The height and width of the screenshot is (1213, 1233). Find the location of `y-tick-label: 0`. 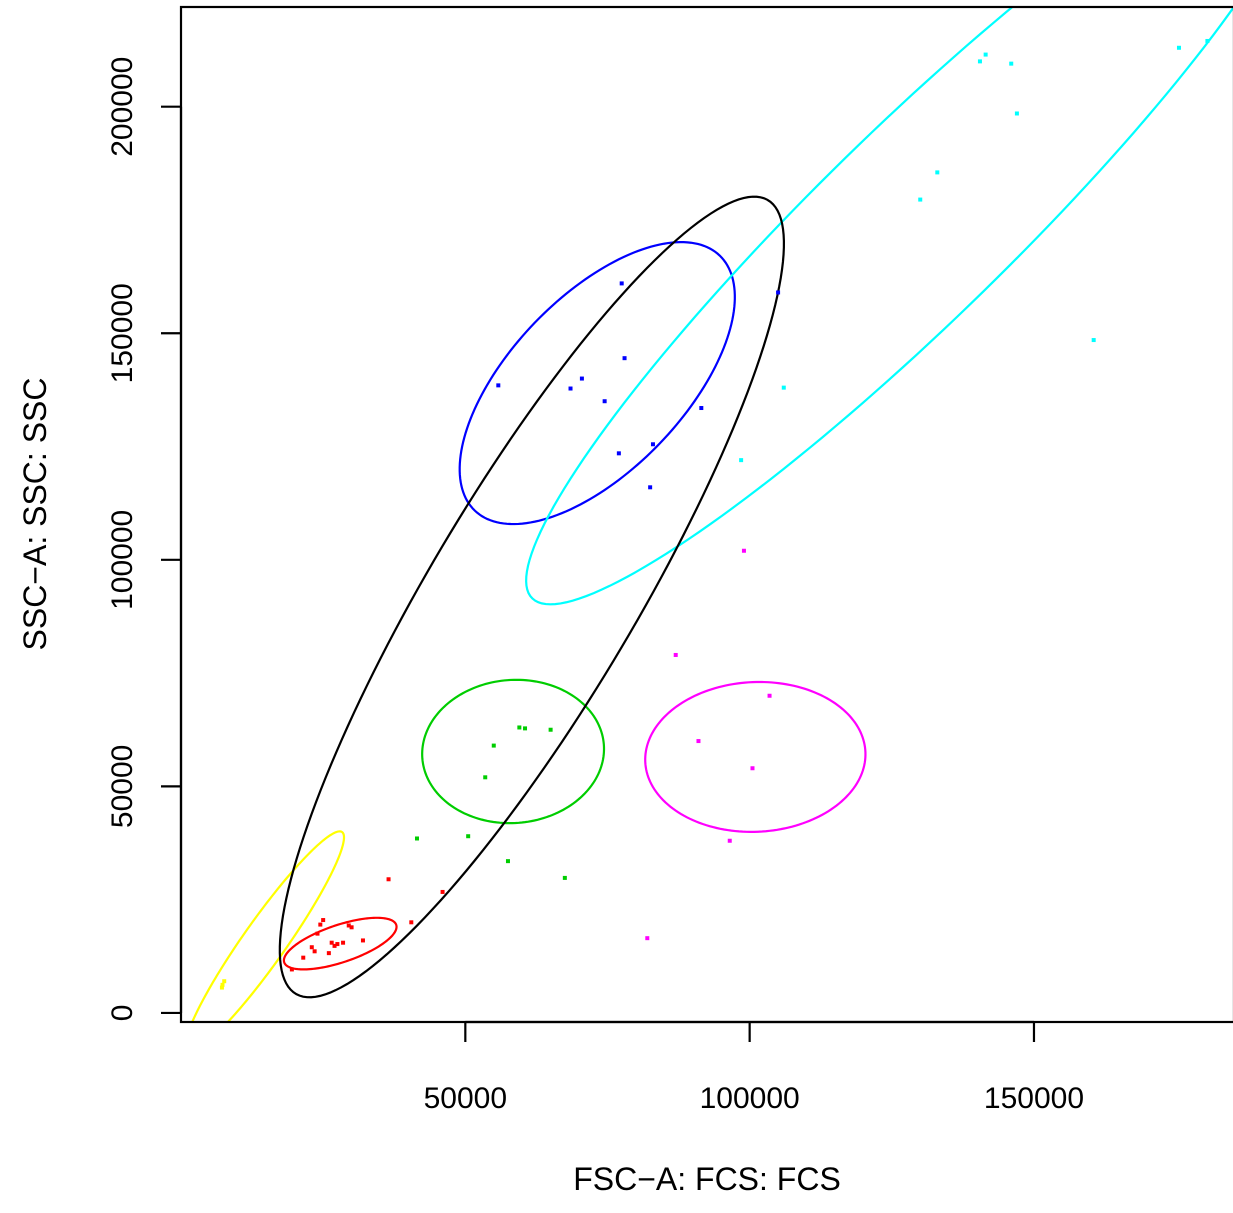

y-tick-label: 0 is located at coordinates (122, 1013).